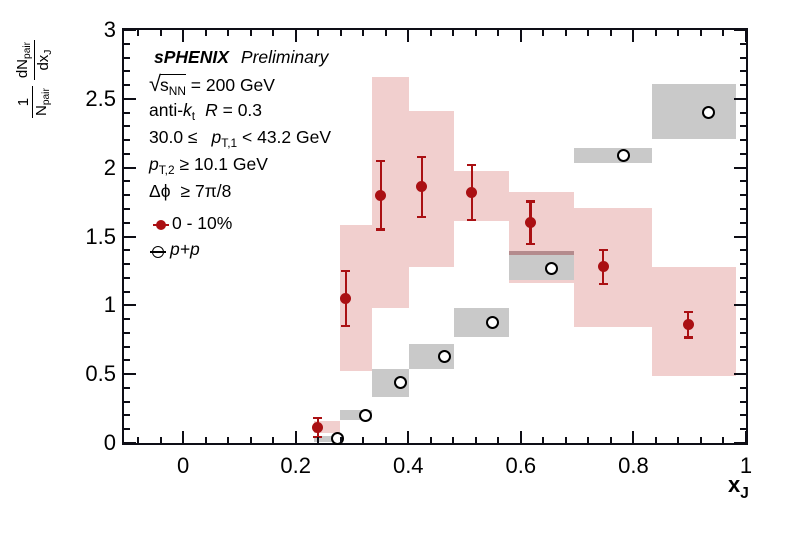 The height and width of the screenshot is (533, 787). I want to click on jet-algo-label: anti-kt R = 0.3, so click(206, 112).